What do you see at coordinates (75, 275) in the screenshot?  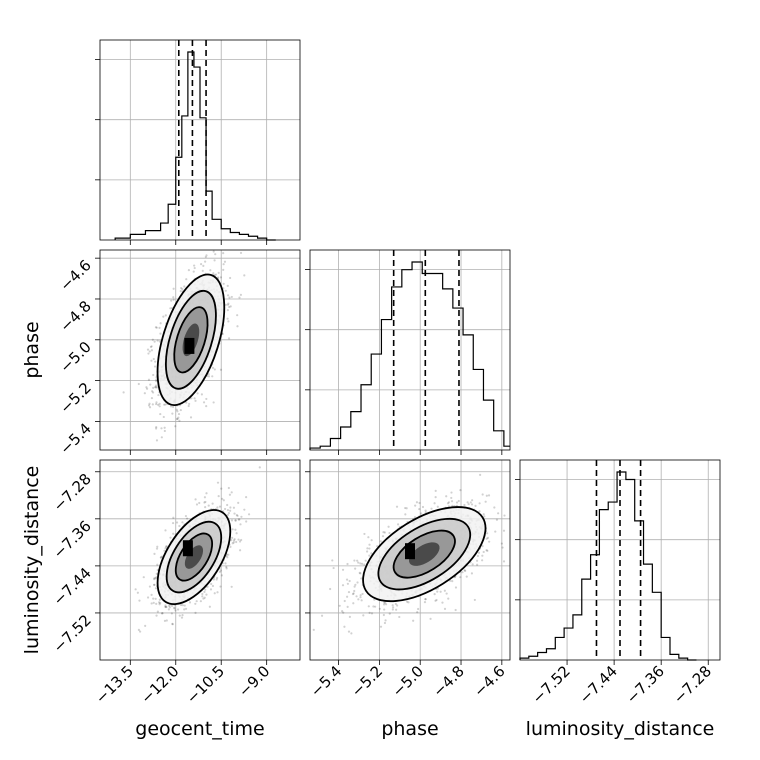 I see `y-tick-label: −4.6` at bounding box center [75, 275].